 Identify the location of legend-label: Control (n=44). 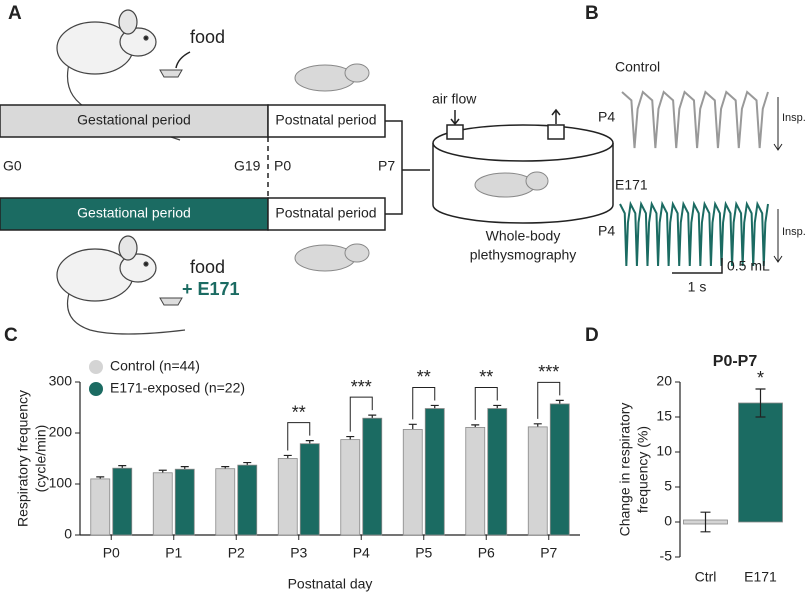
(155, 366).